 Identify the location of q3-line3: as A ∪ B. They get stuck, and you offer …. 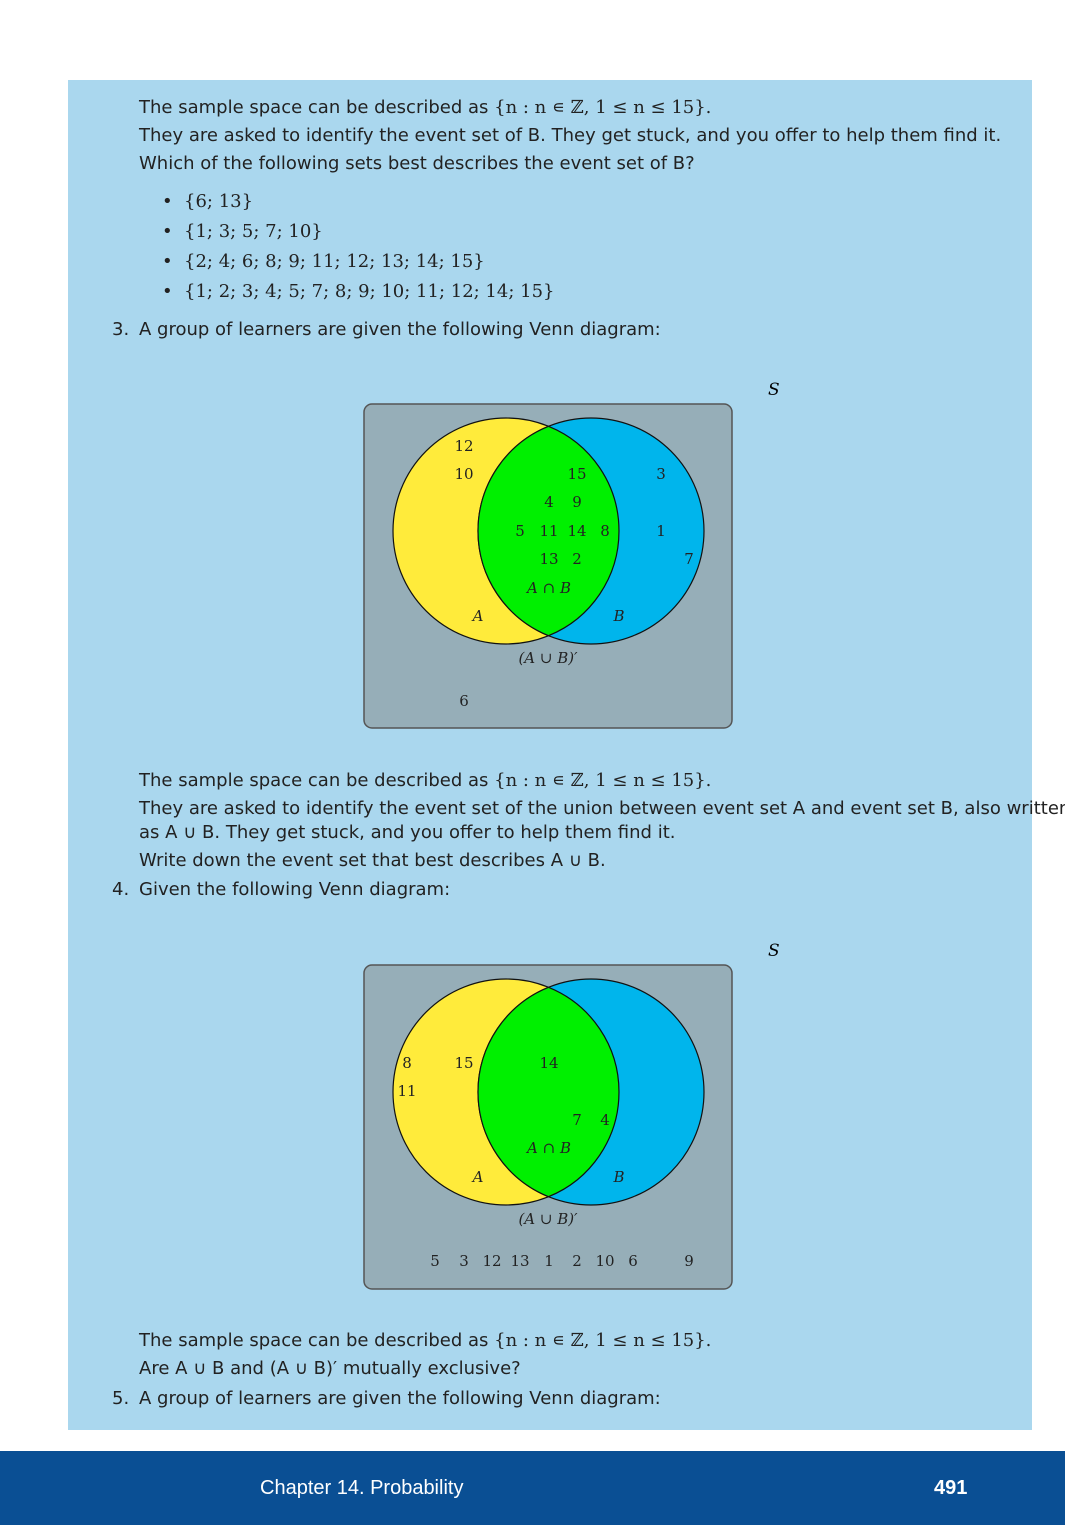
(407, 832).